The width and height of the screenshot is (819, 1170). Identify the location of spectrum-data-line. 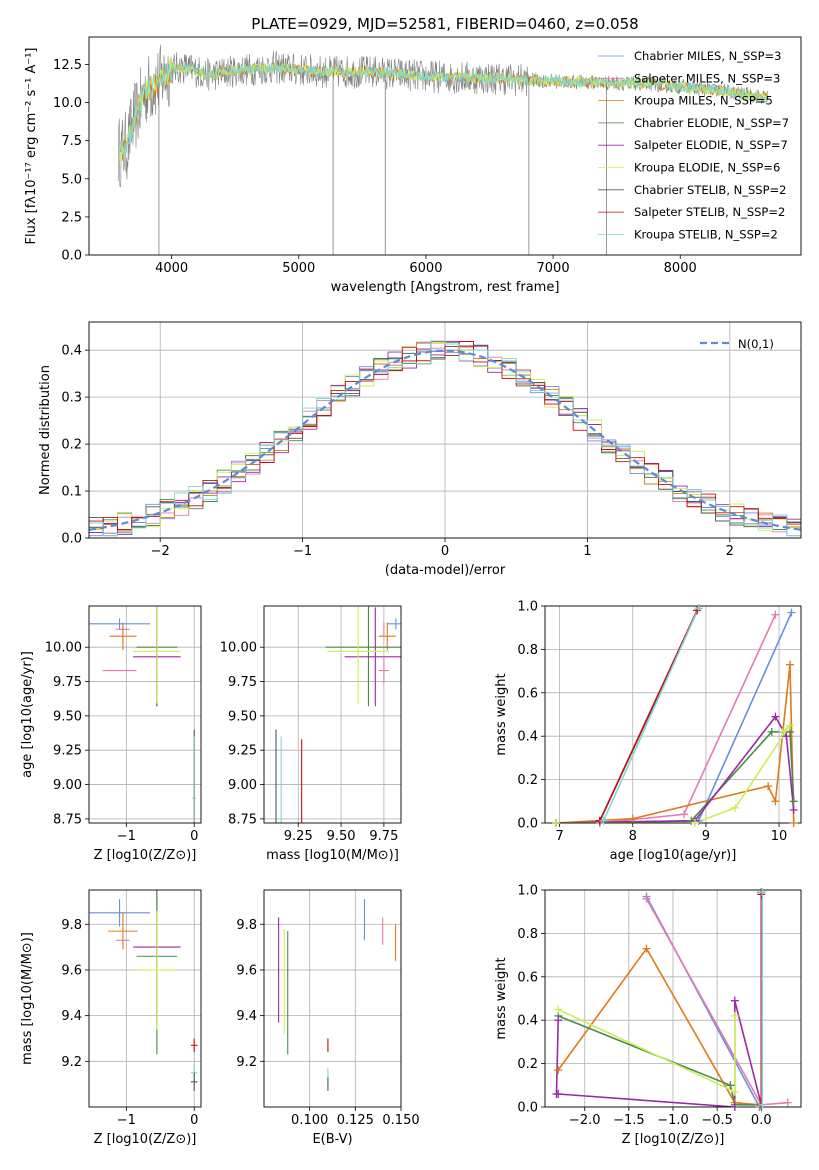
(442, 116).